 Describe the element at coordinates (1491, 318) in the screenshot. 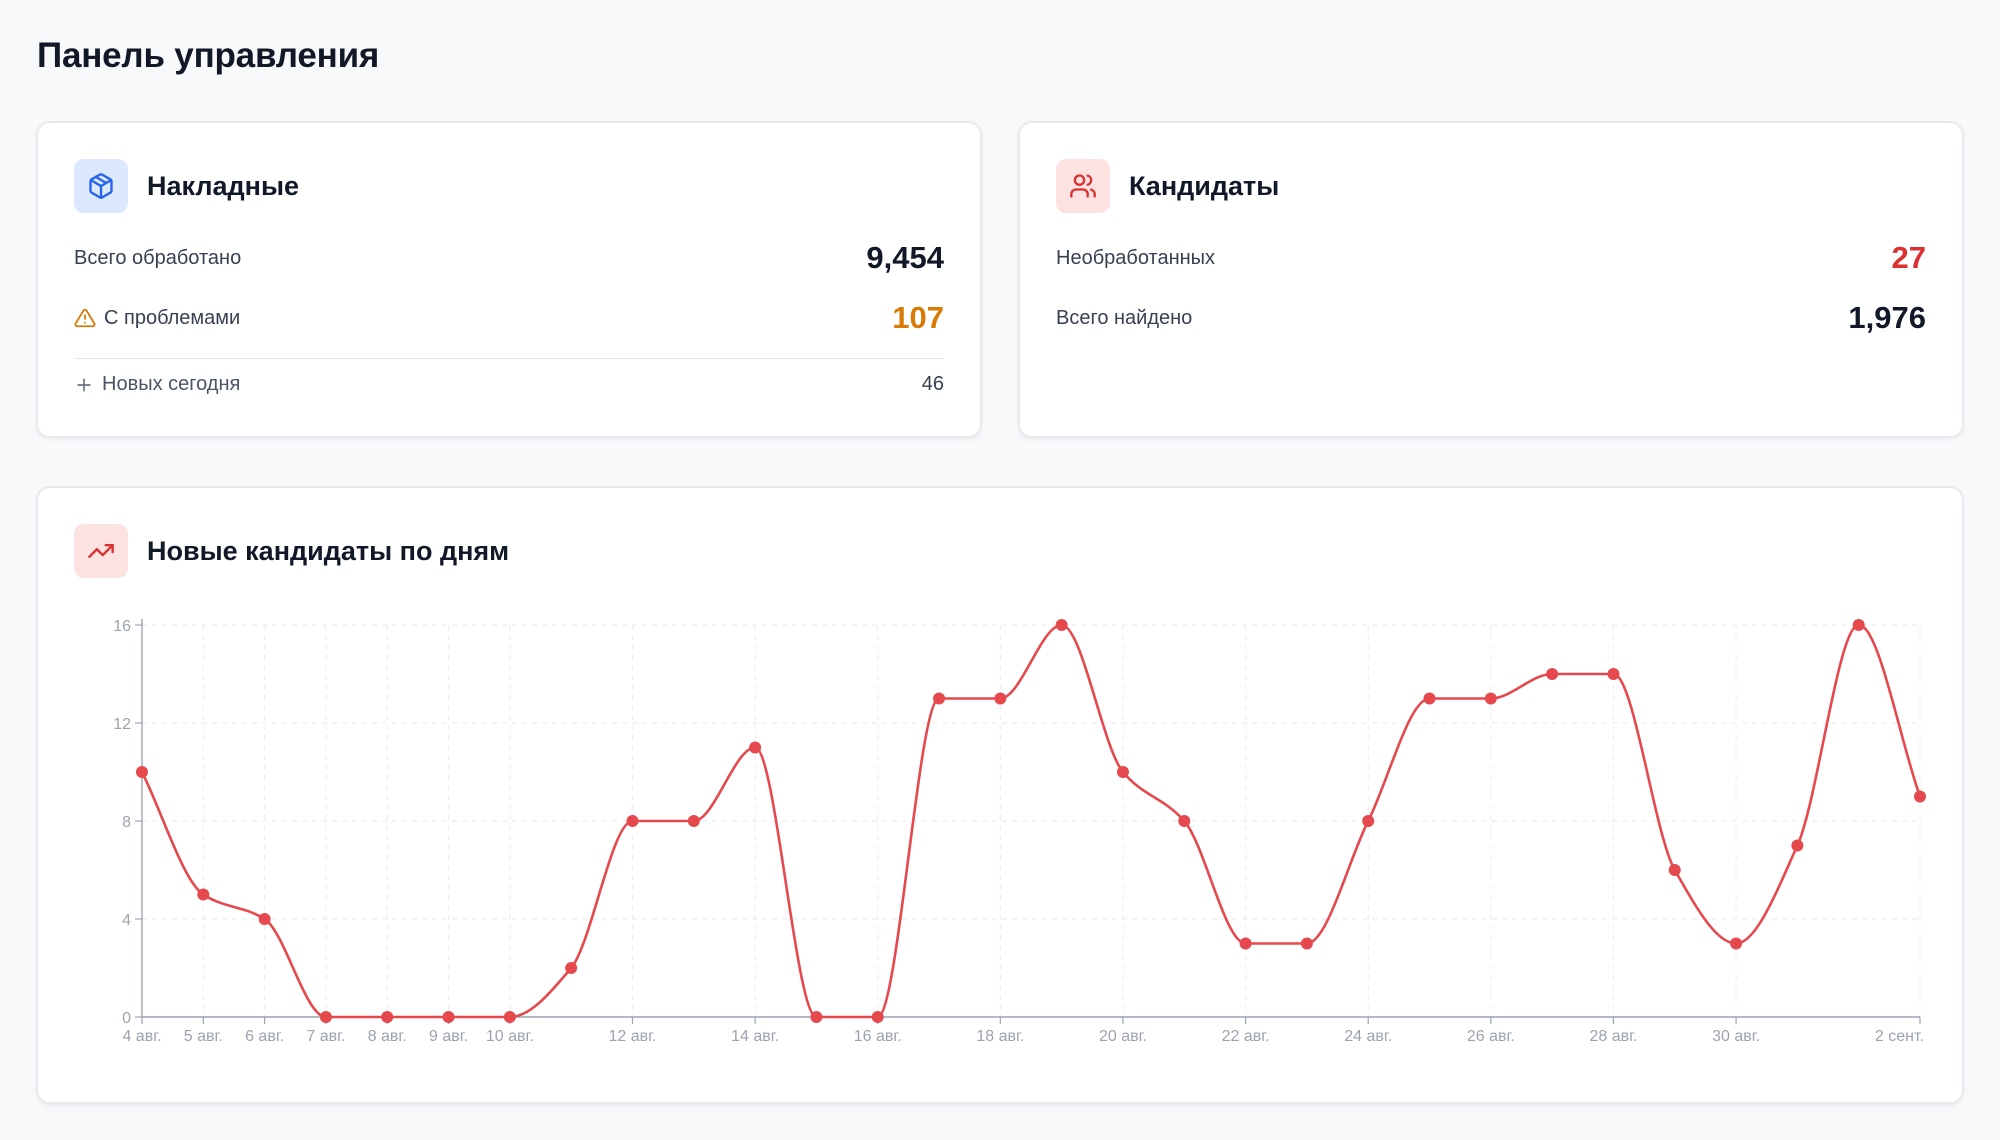

I see `candidates-found-row: Всего найдено 1,976` at that location.